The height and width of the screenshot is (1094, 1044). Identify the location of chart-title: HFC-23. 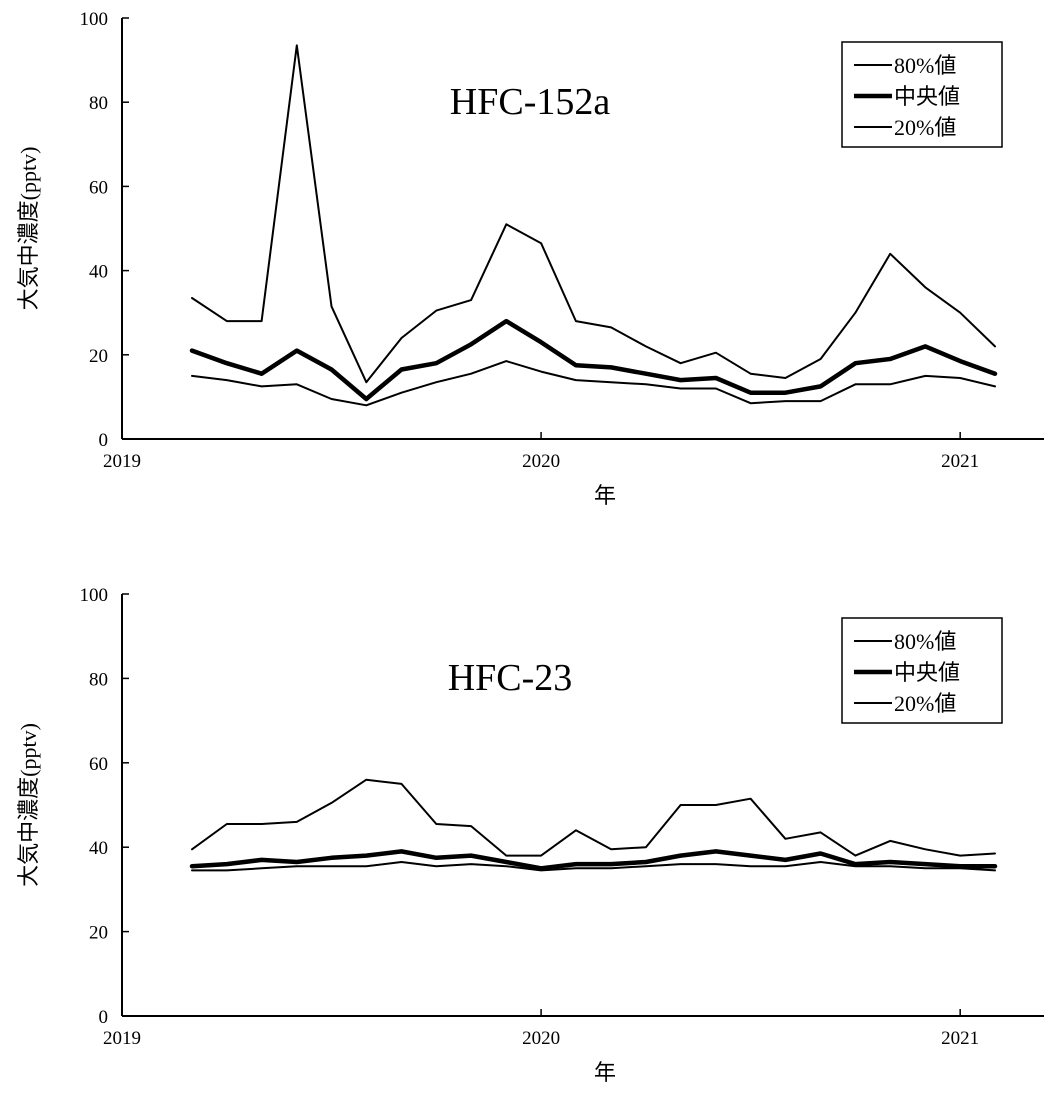
(510, 678).